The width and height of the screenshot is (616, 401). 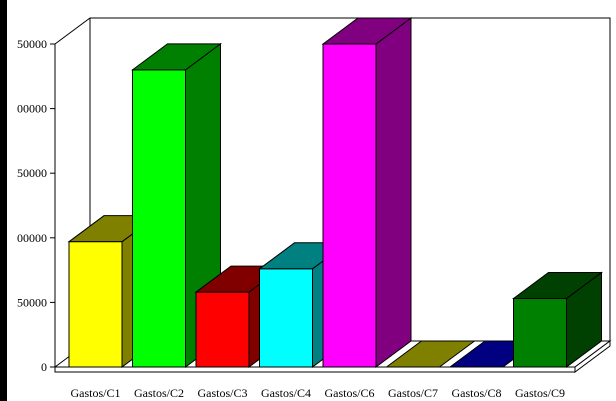 I want to click on y-axis-ticks: 0 50000 00000 50000 00000 50000, so click(x=36, y=205).